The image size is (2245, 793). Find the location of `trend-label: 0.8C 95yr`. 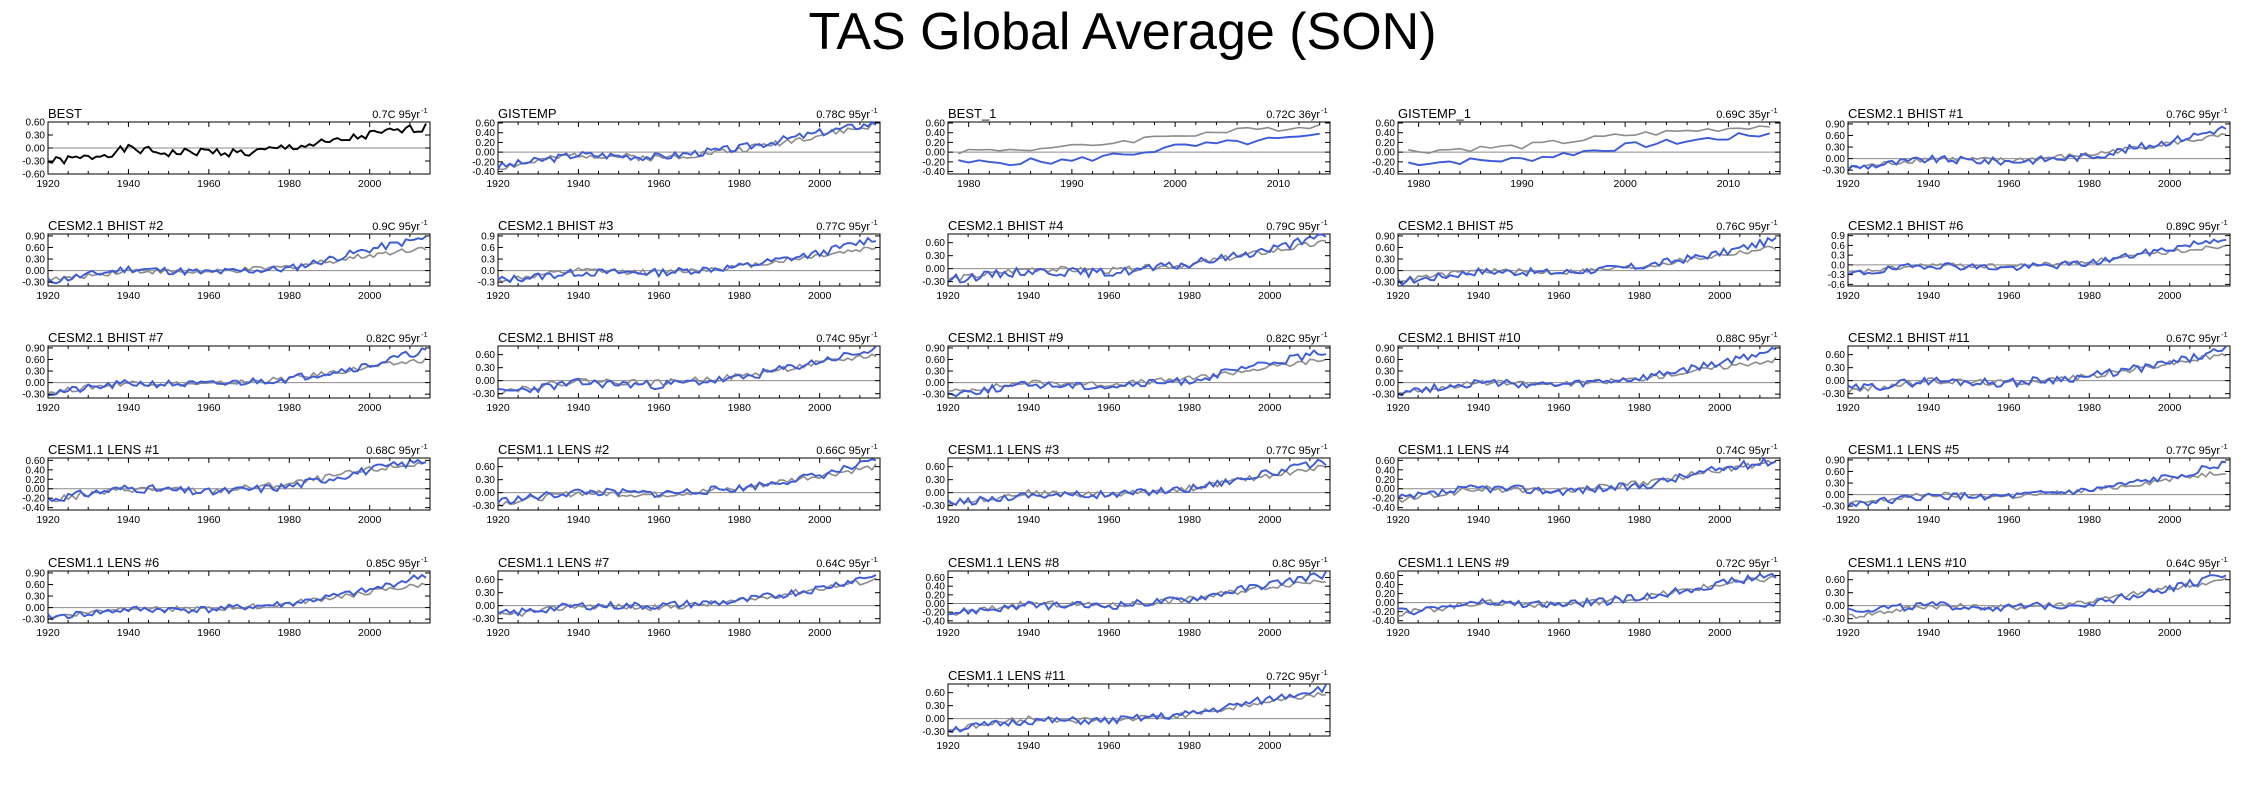

trend-label: 0.8C 95yr is located at coordinates (1296, 564).